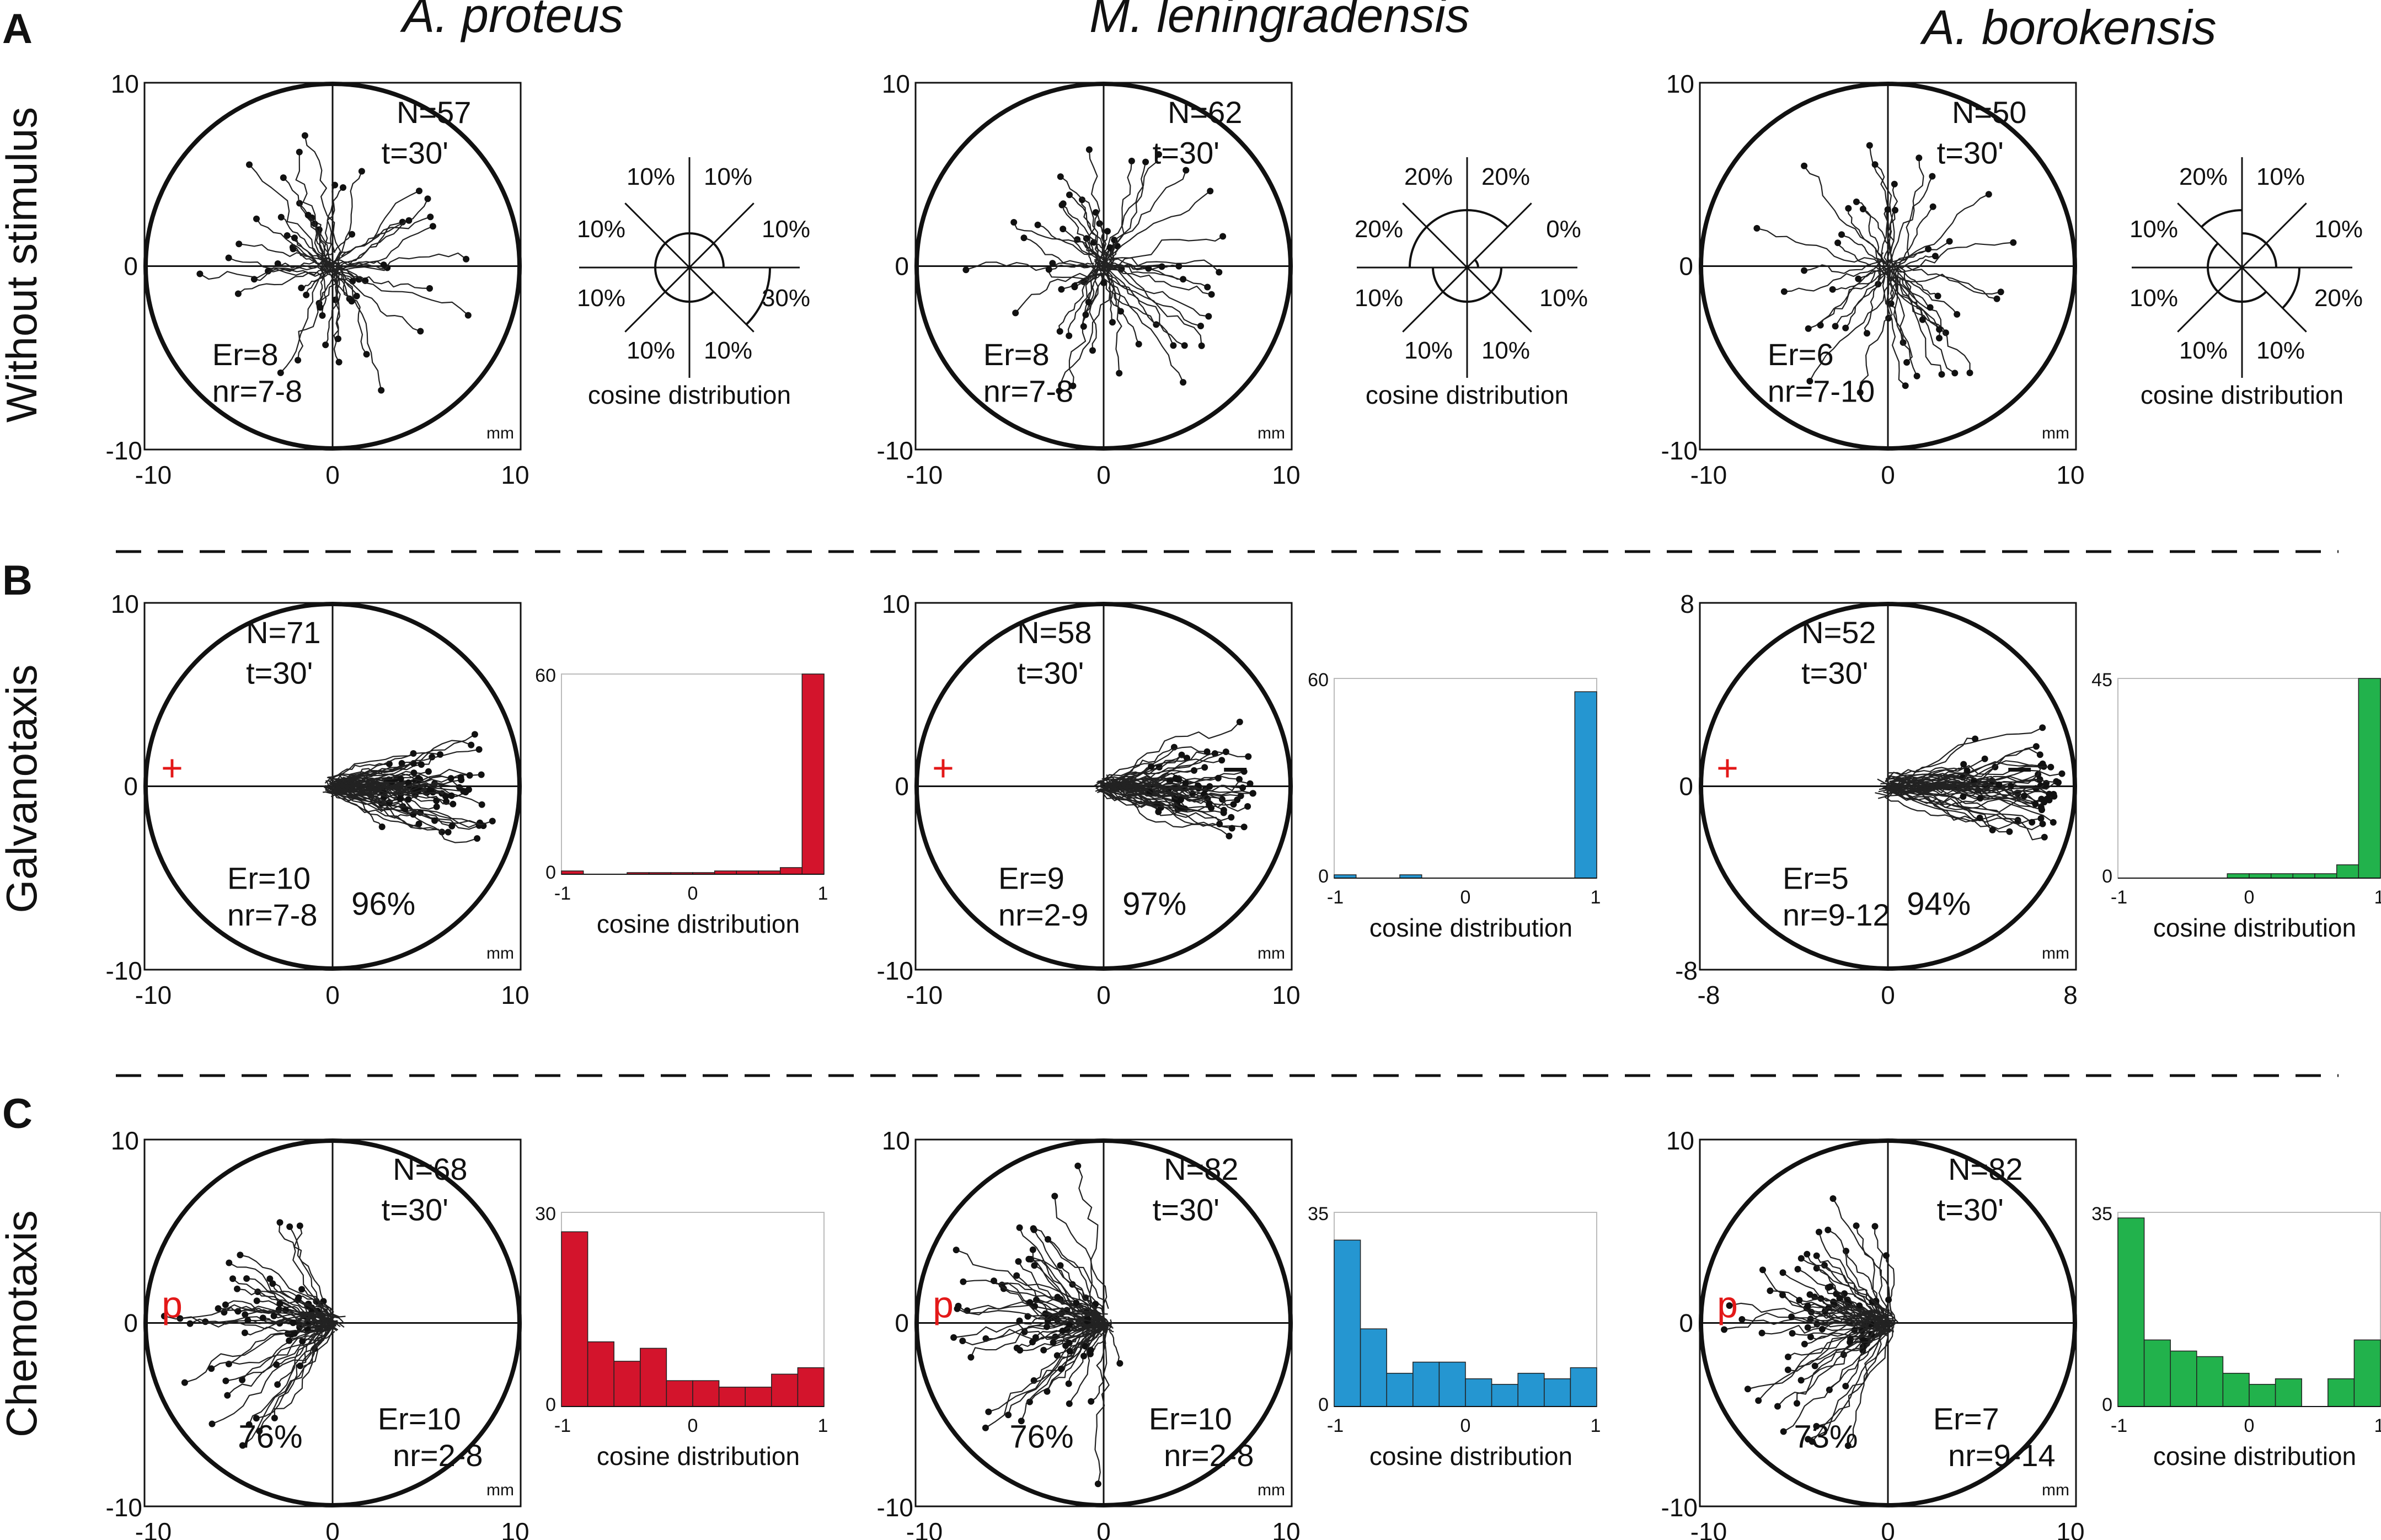 This screenshot has width=2381, height=1540. I want to click on y-tick-label: 45, so click(2101, 680).